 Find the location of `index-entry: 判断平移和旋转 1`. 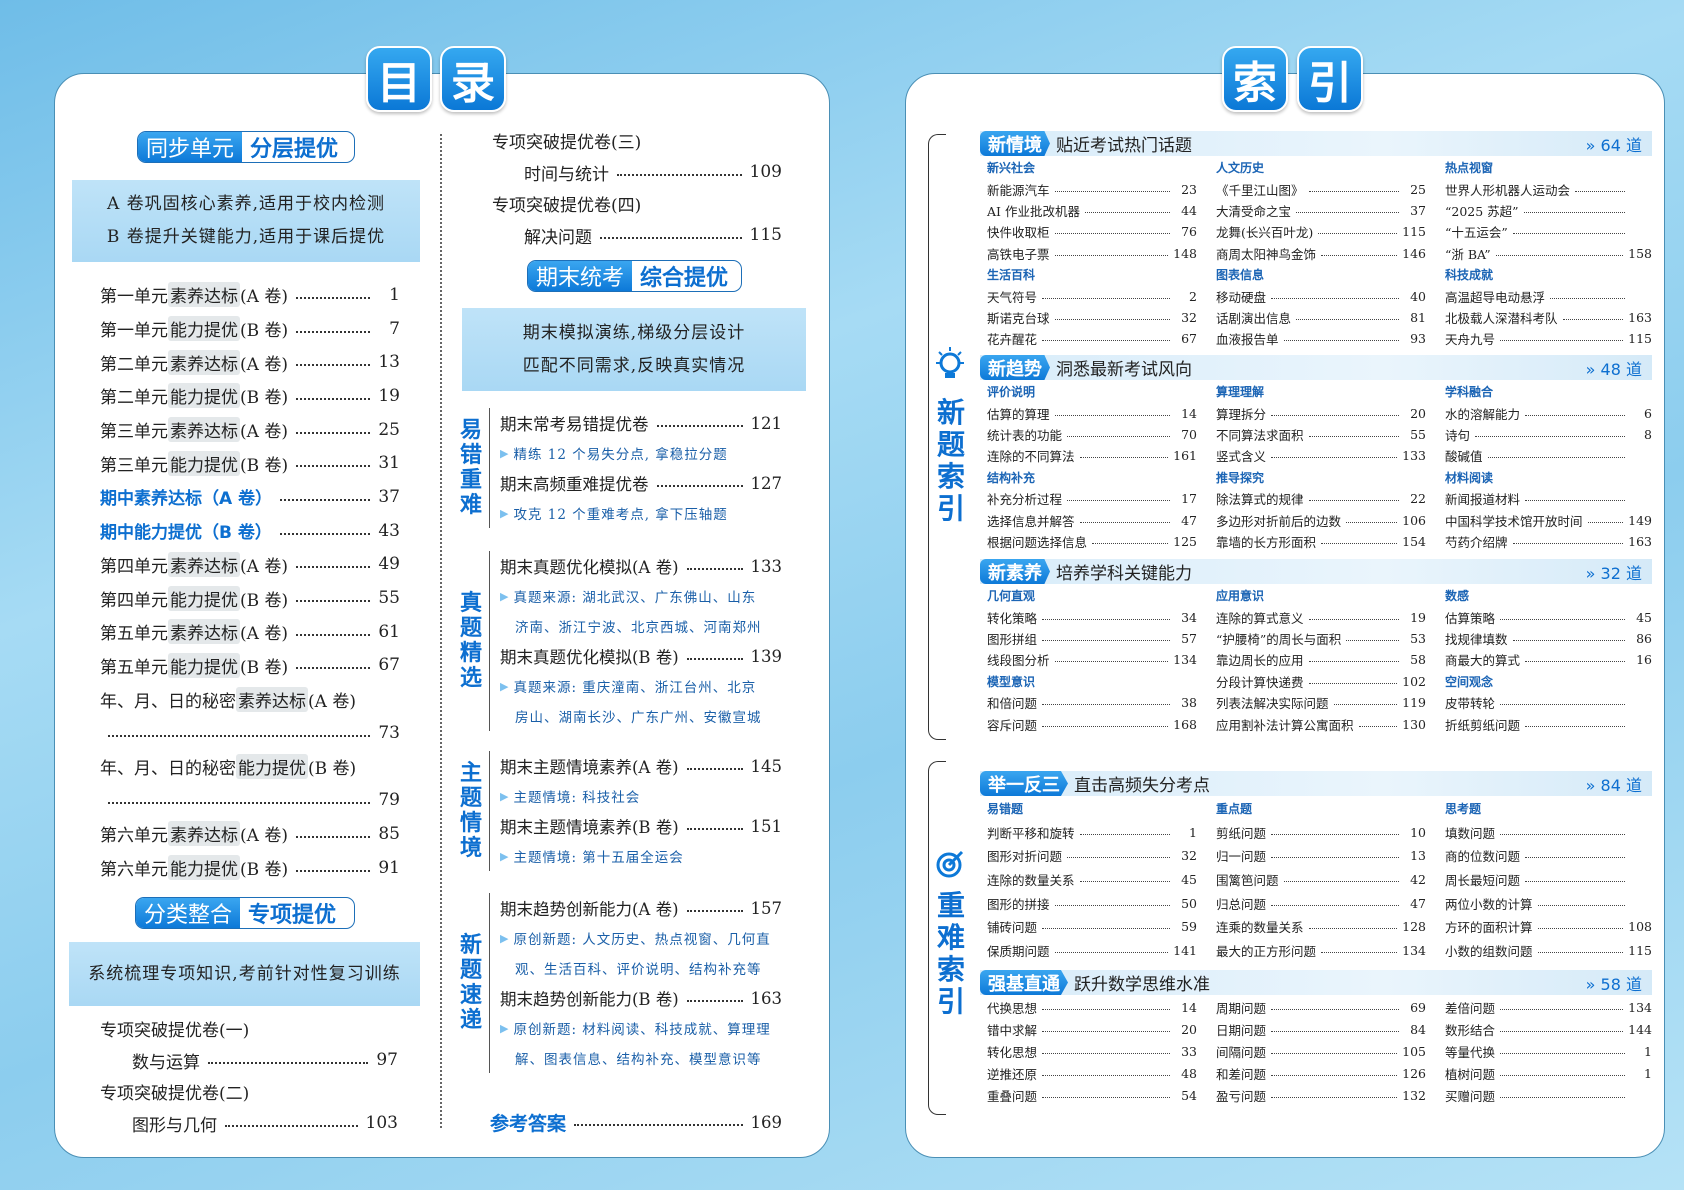

index-entry: 判断平移和旋转 1 is located at coordinates (1092, 833).